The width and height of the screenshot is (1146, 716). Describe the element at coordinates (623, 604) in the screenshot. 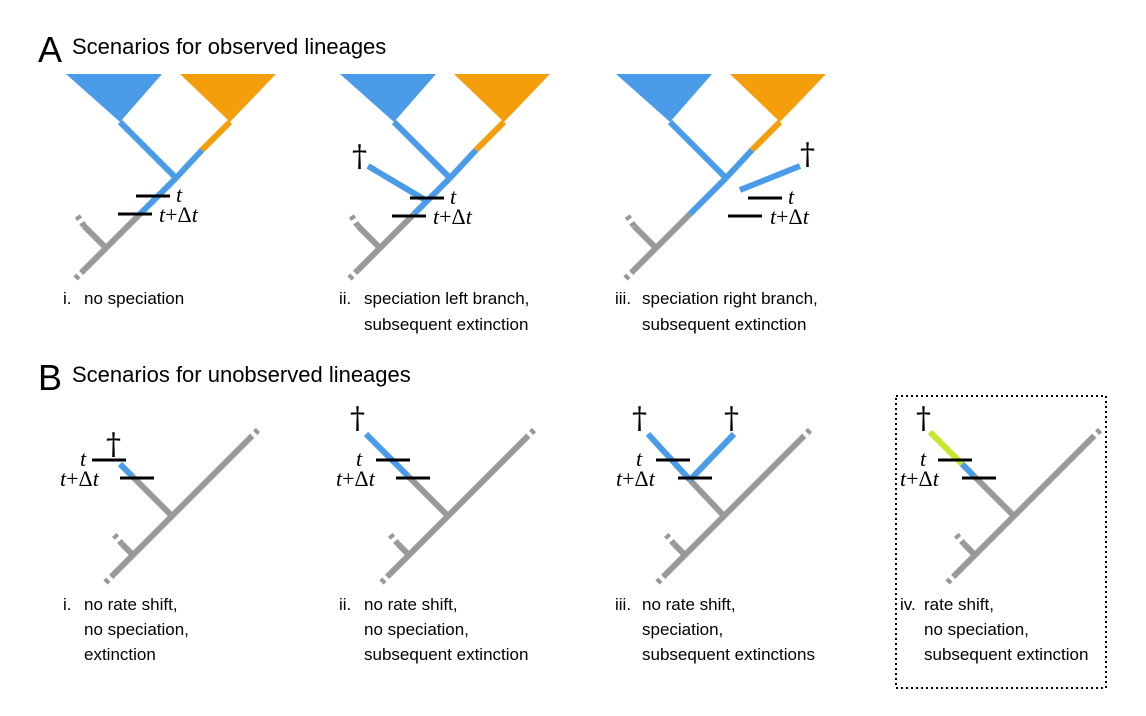

I see `caption-b-iii-num: iii.` at that location.